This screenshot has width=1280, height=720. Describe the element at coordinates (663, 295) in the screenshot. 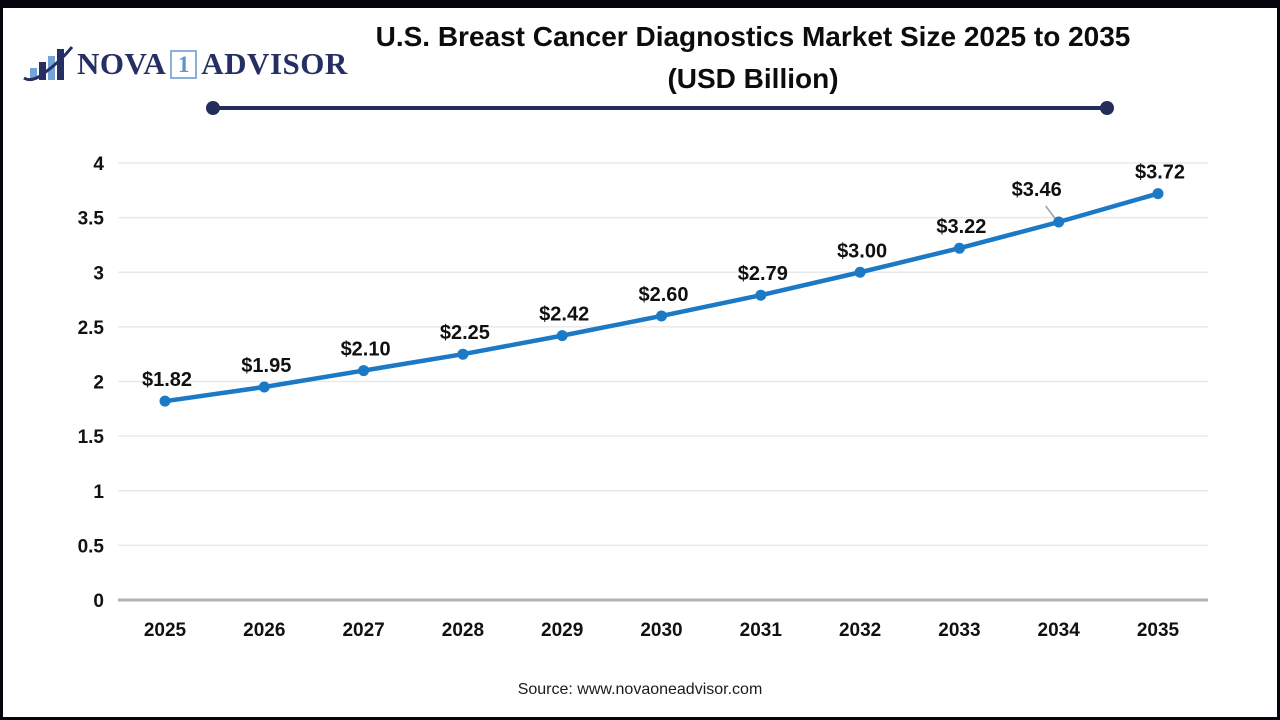

I see `data-point-label: $2.60` at that location.